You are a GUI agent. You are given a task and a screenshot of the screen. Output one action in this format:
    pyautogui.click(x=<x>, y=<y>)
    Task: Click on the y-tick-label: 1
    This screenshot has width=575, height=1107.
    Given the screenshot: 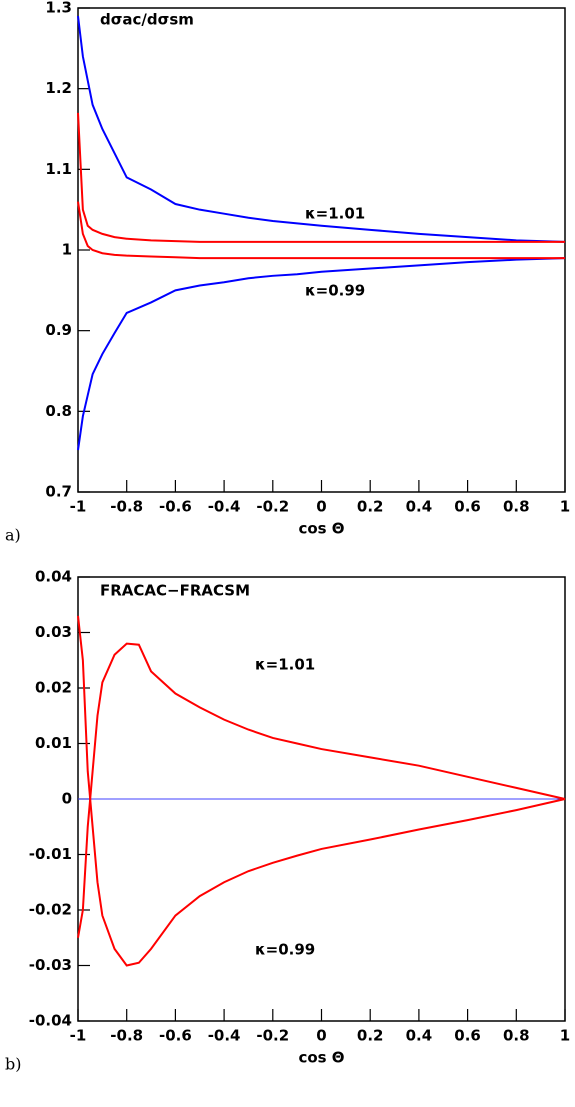 What is the action you would take?
    pyautogui.click(x=67, y=250)
    